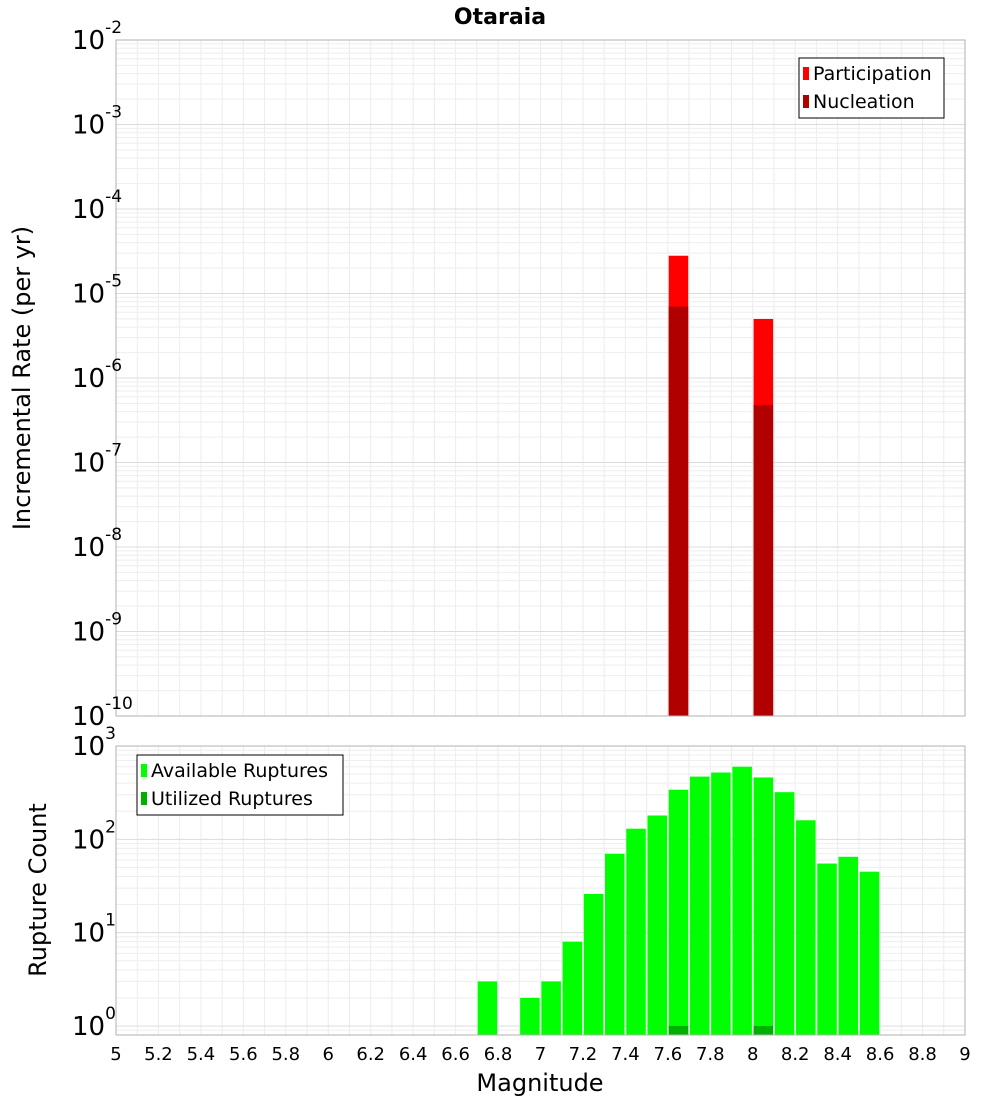  Describe the element at coordinates (201, 1054) in the screenshot. I see `x-tick-label: 5.4` at that location.